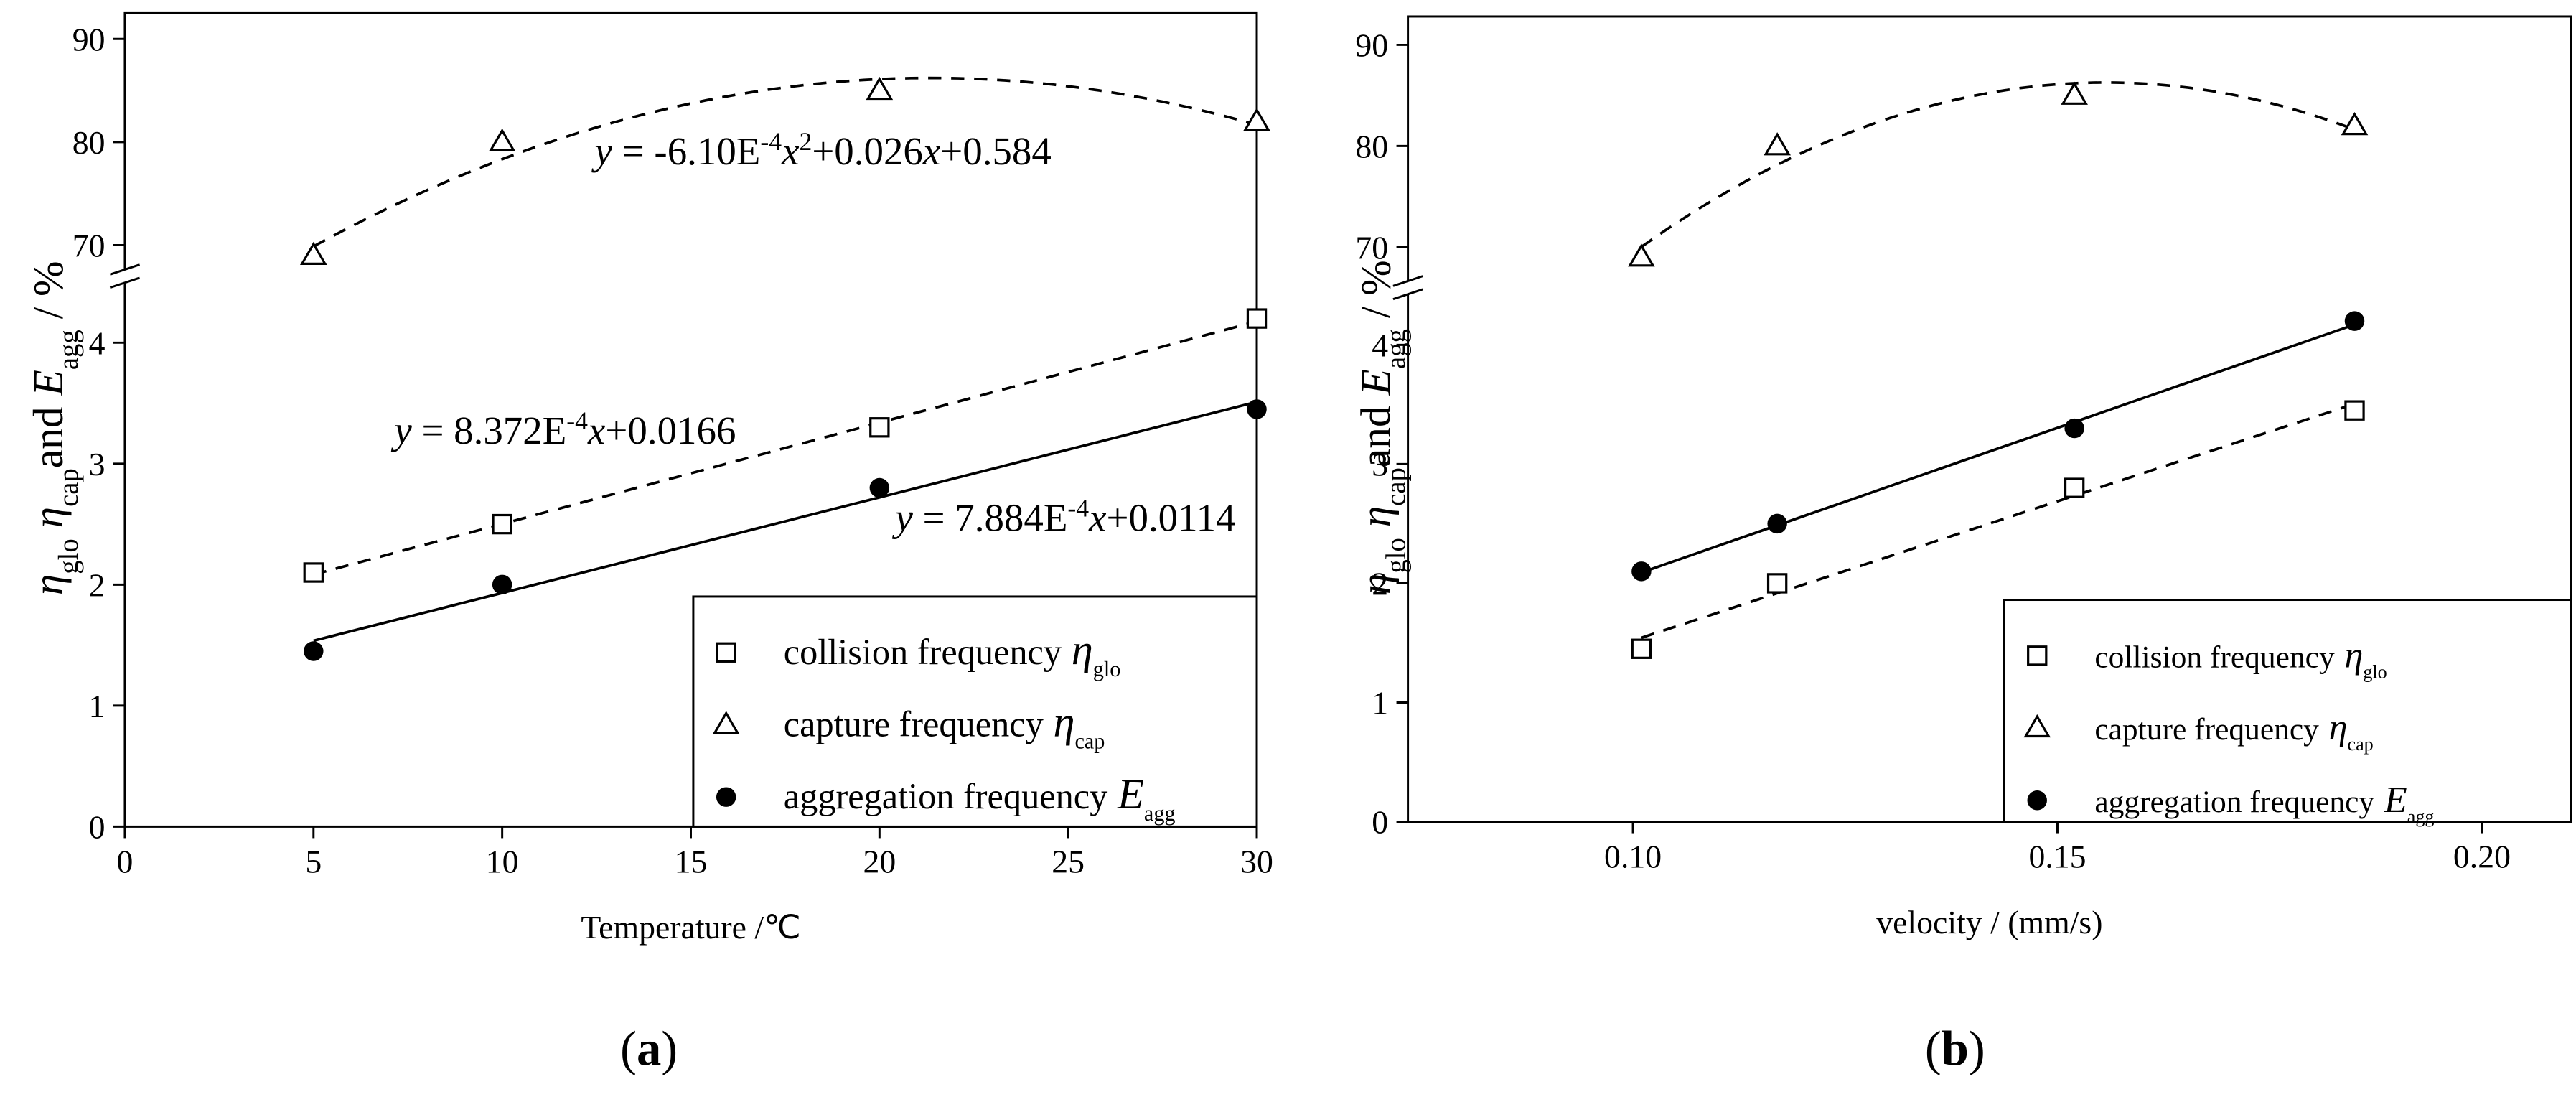  Describe the element at coordinates (670, 430) in the screenshot. I see `text-part: +0.0166` at that location.